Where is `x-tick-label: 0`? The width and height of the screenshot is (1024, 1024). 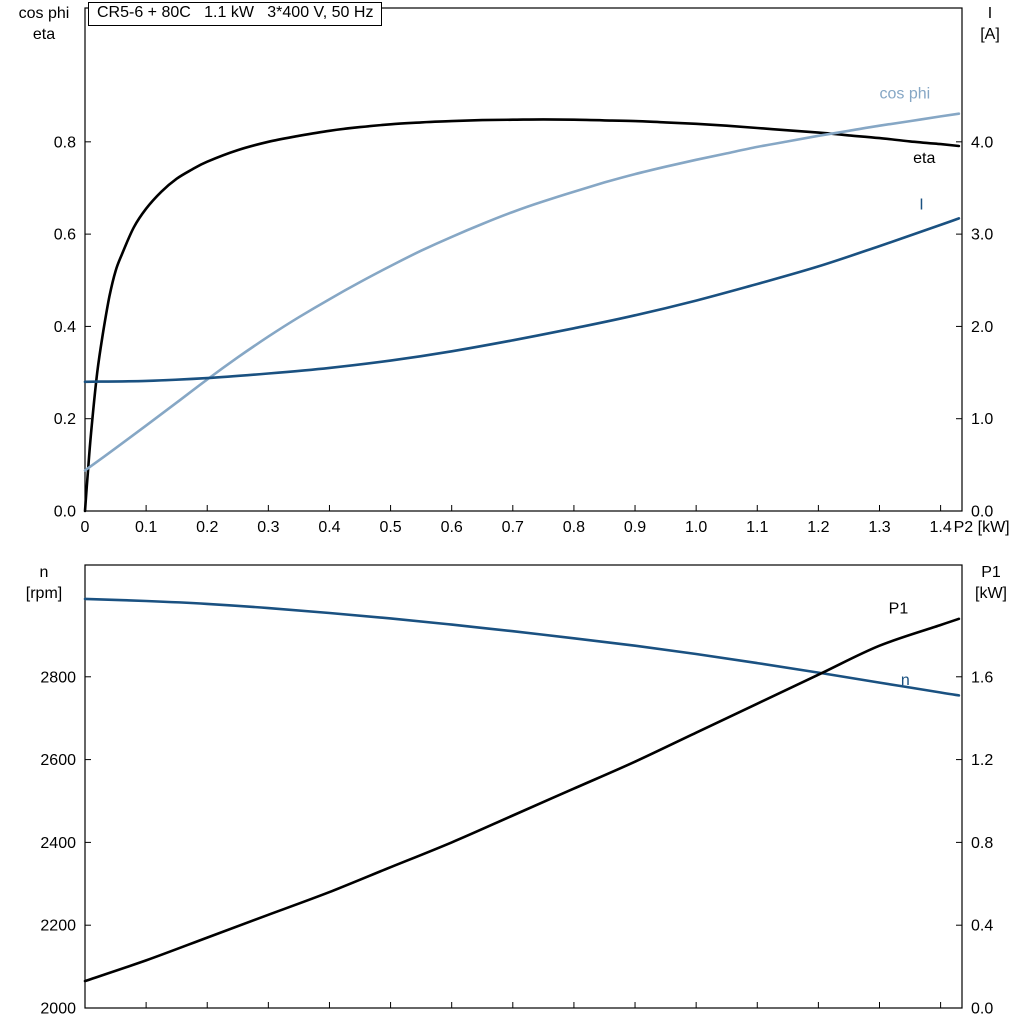 x-tick-label: 0 is located at coordinates (85, 527).